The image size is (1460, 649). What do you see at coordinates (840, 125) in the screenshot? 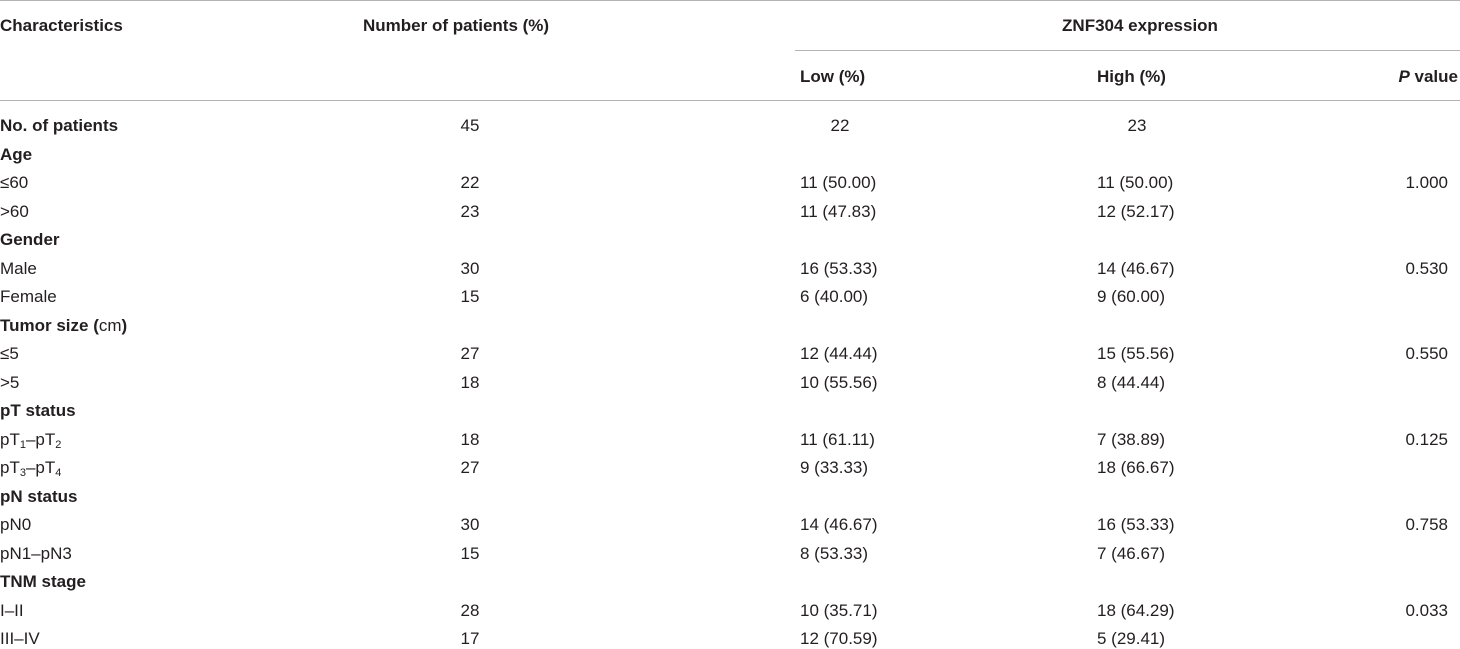
I see `cell-low: 22` at bounding box center [840, 125].